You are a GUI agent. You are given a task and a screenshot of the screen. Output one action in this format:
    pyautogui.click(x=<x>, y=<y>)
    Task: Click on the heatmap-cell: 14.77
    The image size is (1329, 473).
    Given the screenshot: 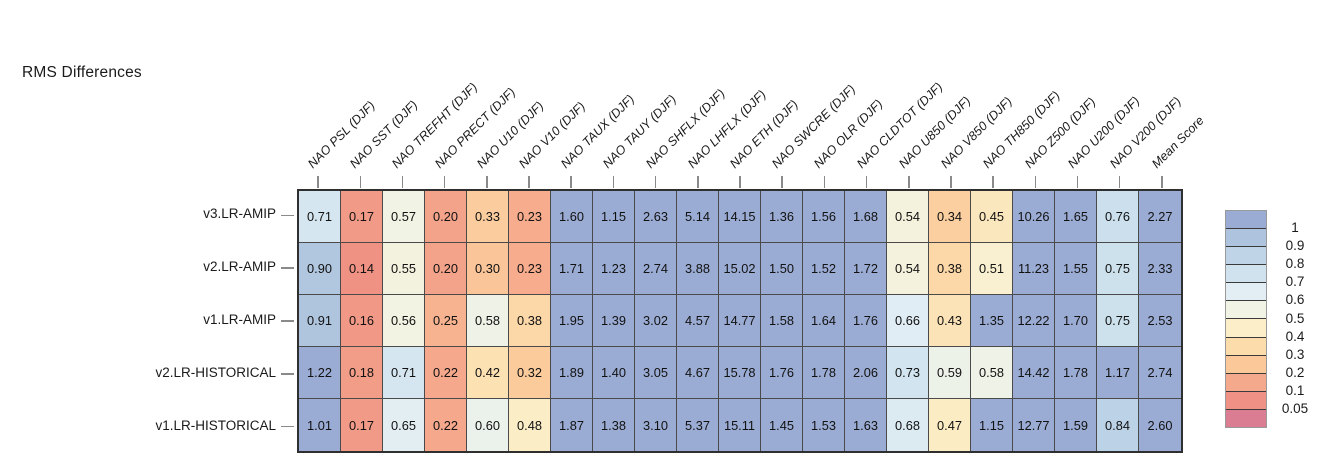 What is the action you would take?
    pyautogui.click(x=740, y=321)
    